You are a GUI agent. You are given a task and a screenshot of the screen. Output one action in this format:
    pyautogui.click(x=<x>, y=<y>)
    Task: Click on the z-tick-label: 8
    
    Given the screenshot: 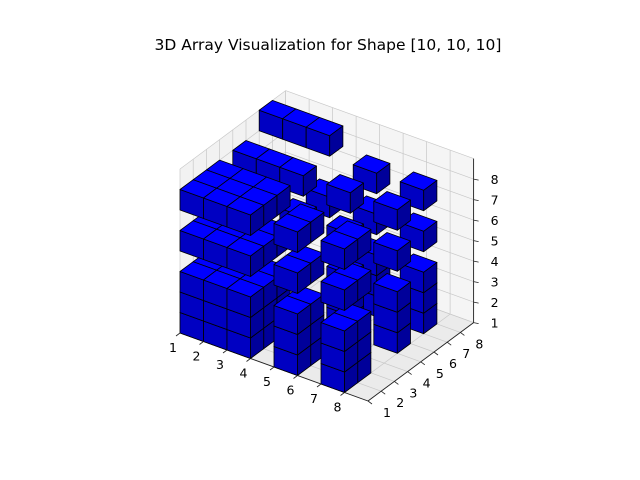 What is the action you would take?
    pyautogui.click(x=495, y=179)
    